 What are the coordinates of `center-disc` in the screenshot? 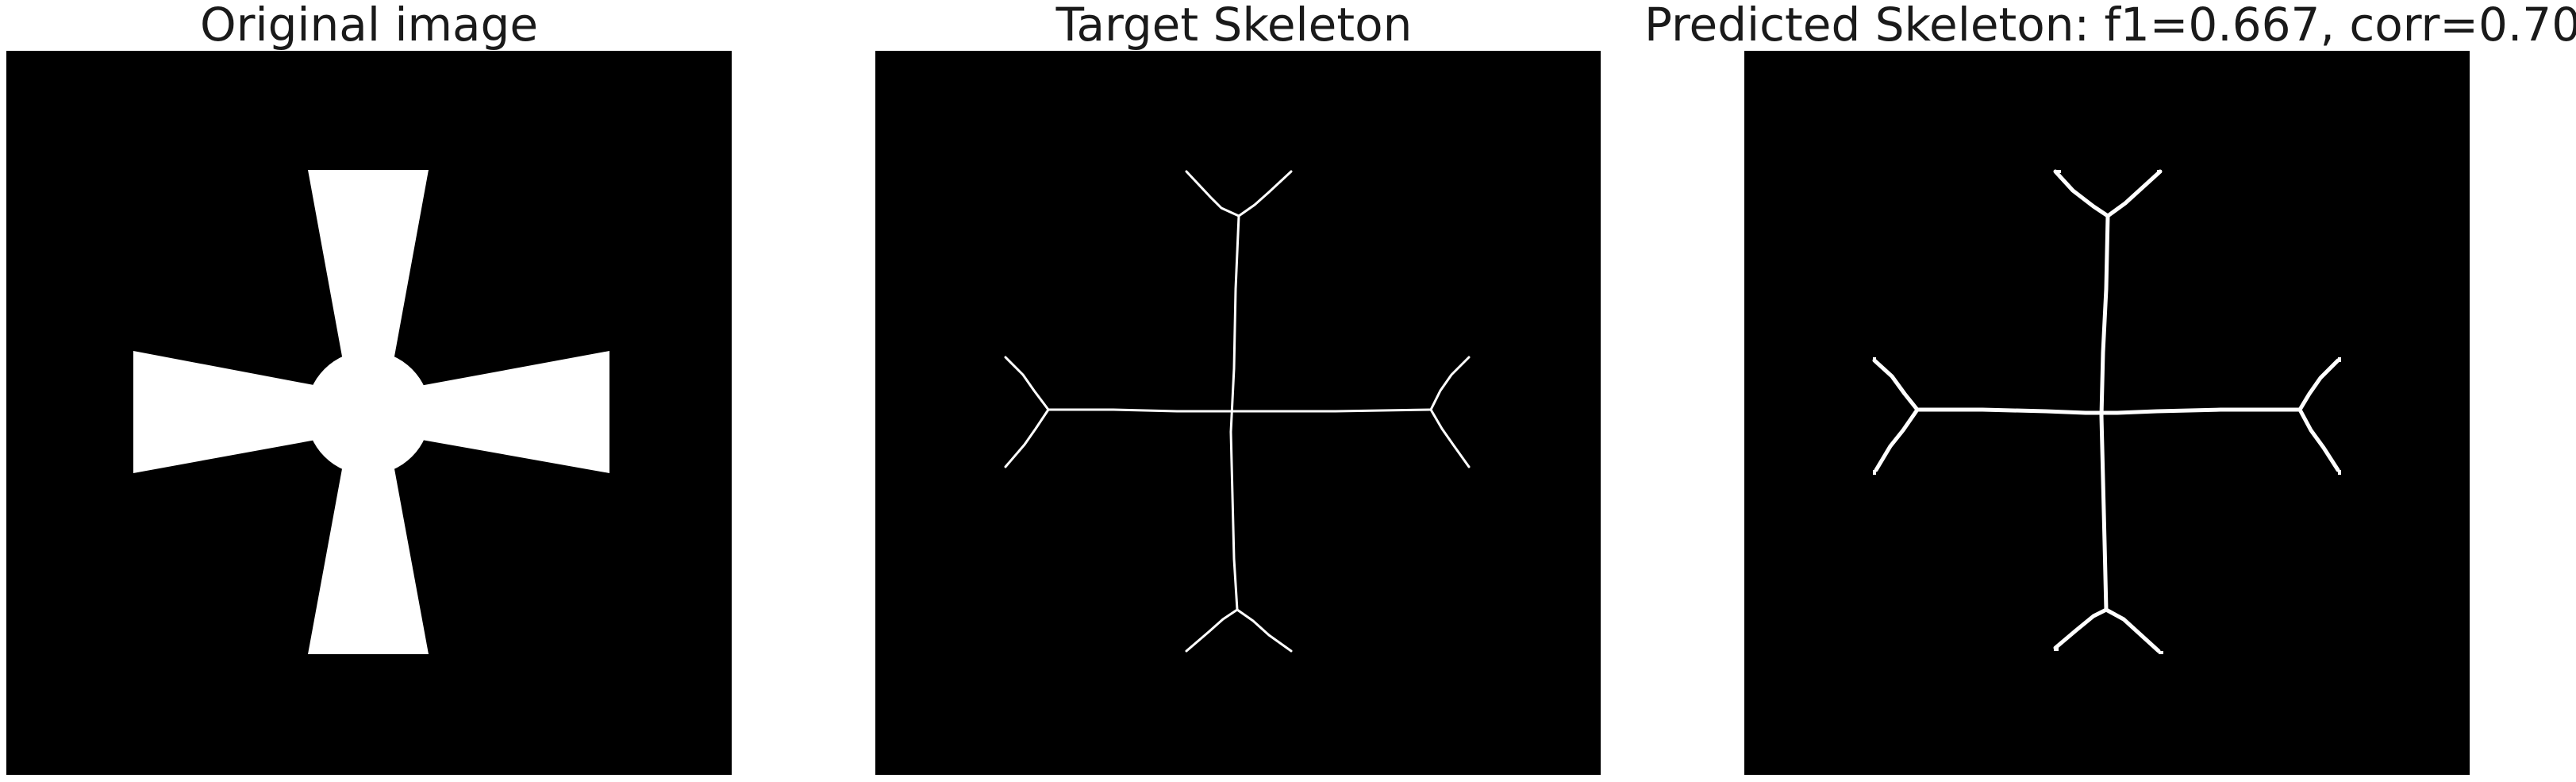 It's located at (368, 413).